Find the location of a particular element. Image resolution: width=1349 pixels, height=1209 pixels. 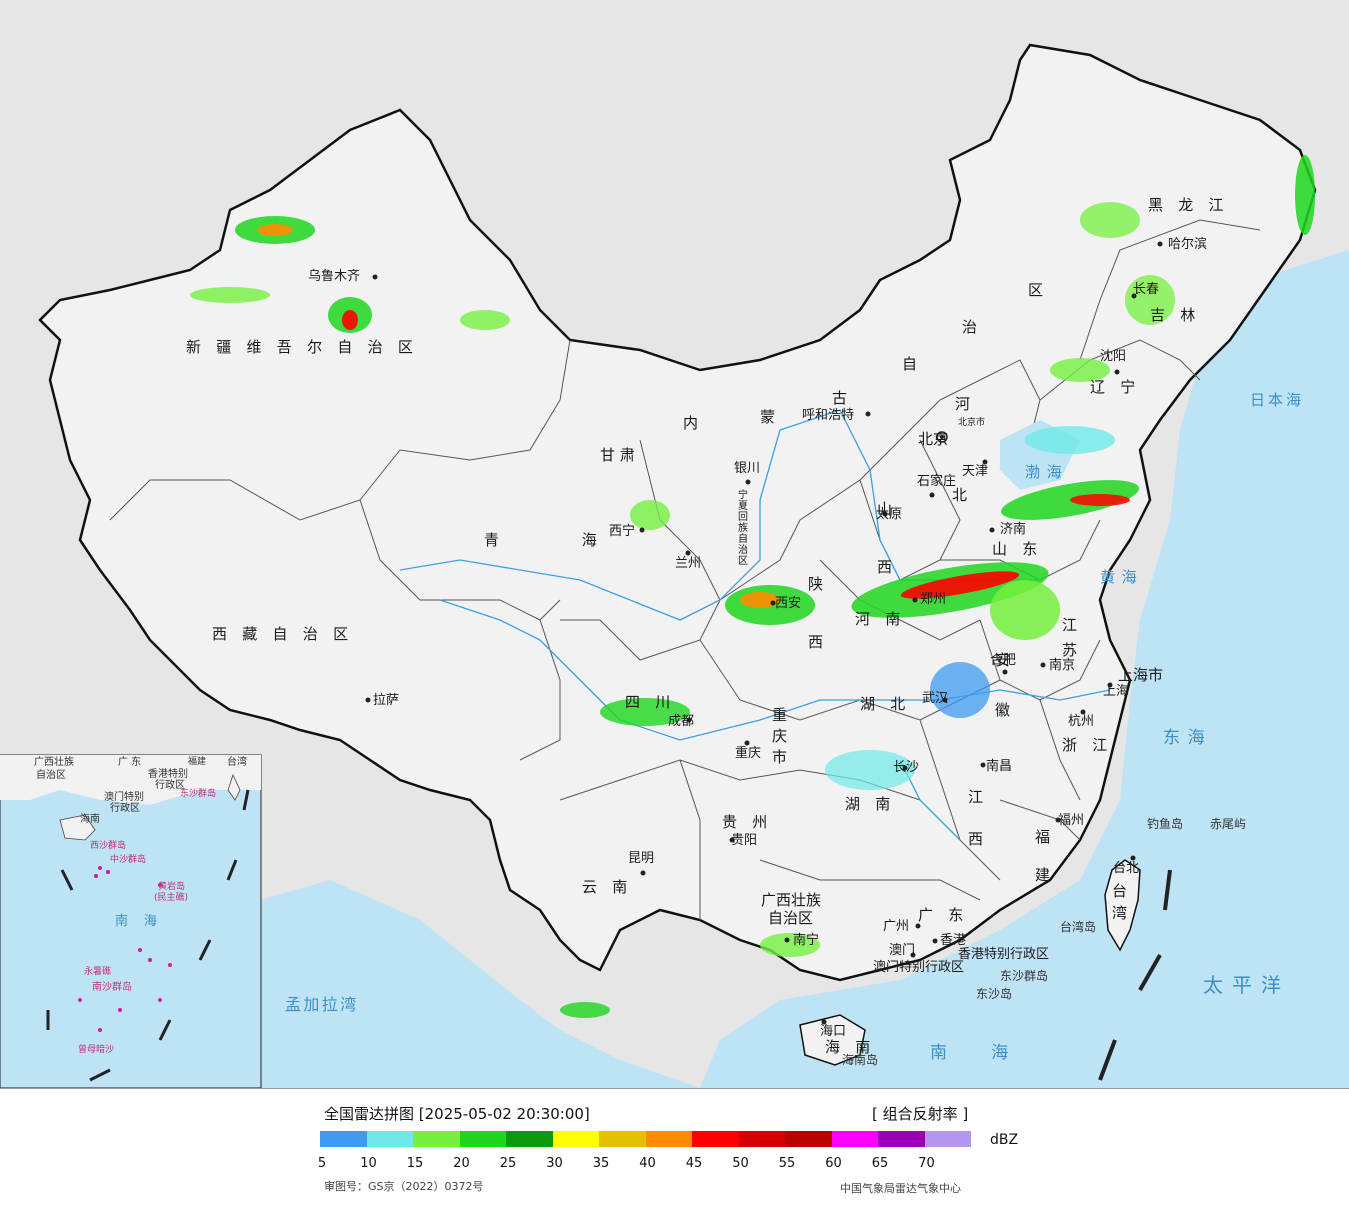

island-dongsha-dao: 东沙岛 is located at coordinates (994, 994).